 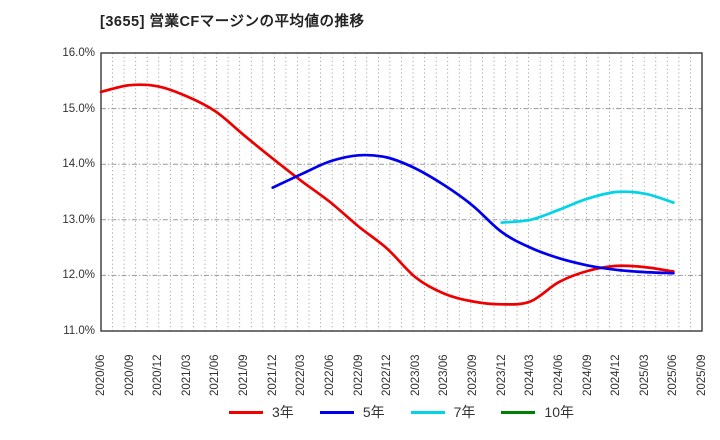 What do you see at coordinates (101, 375) in the screenshot?
I see `x-tick-label: 2020/06` at bounding box center [101, 375].